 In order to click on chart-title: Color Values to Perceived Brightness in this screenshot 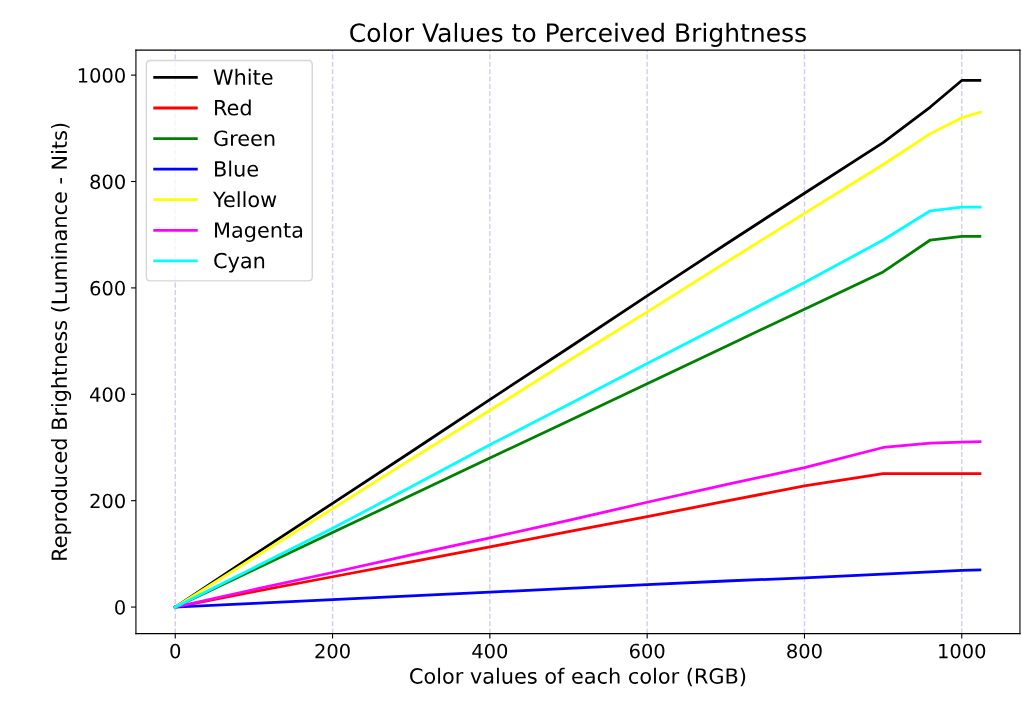, I will do `click(578, 34)`.